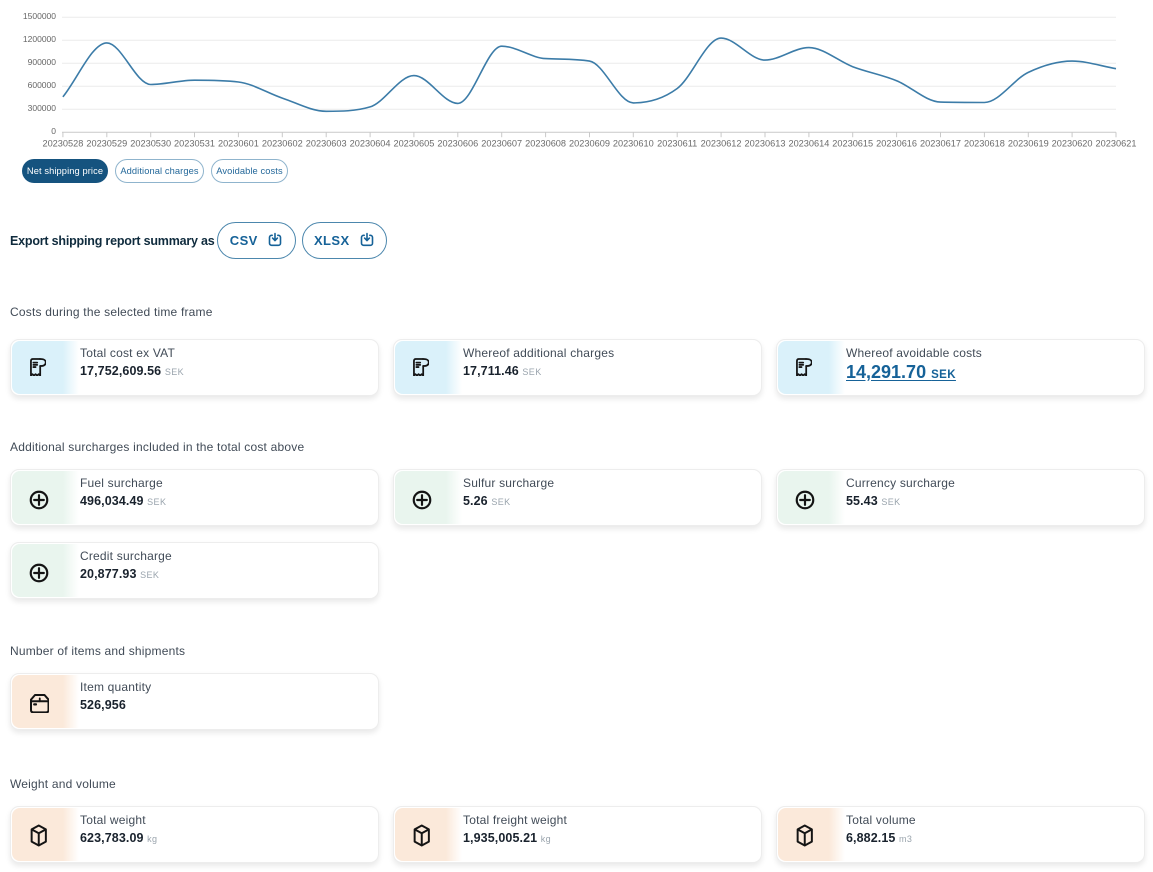  I want to click on svg-text: 20230604, so click(370, 143).